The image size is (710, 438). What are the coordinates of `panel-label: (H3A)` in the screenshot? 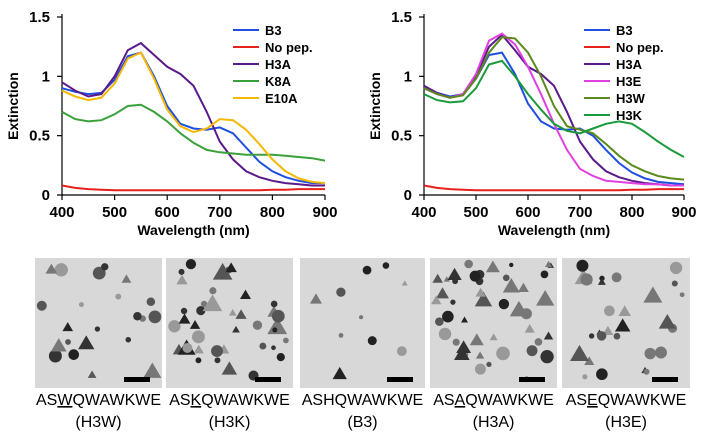 It's located at (494, 422).